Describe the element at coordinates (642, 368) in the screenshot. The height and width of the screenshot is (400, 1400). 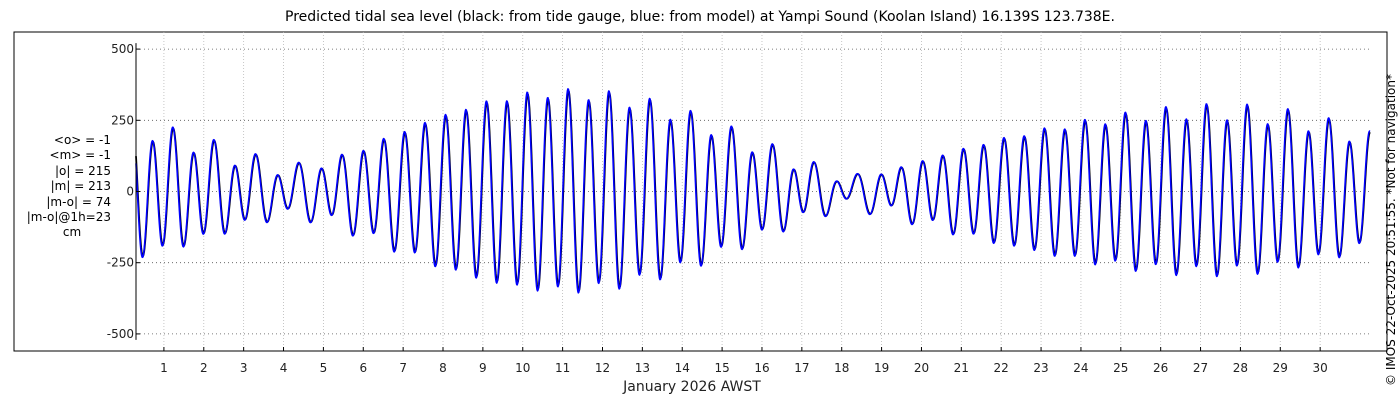
I see `x-tick-label: 13` at that location.